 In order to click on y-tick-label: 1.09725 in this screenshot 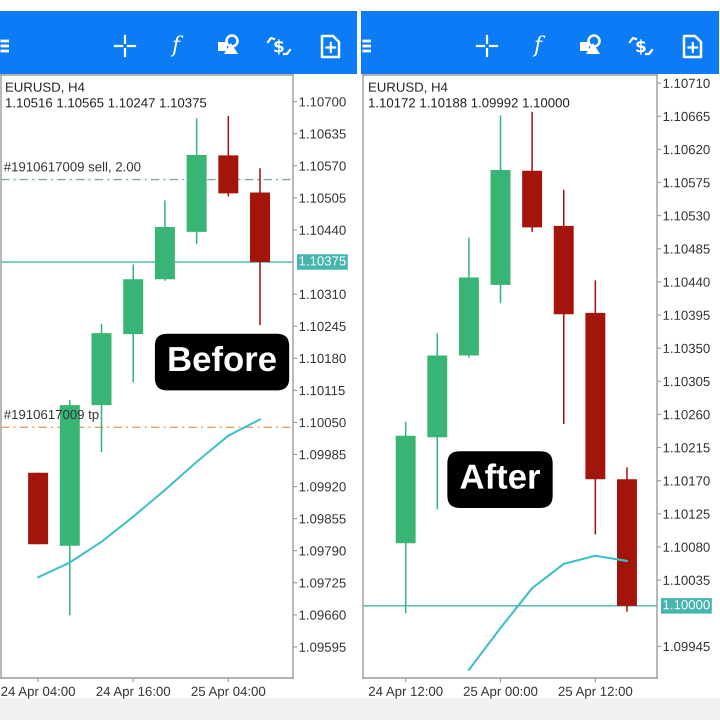, I will do `click(323, 583)`.